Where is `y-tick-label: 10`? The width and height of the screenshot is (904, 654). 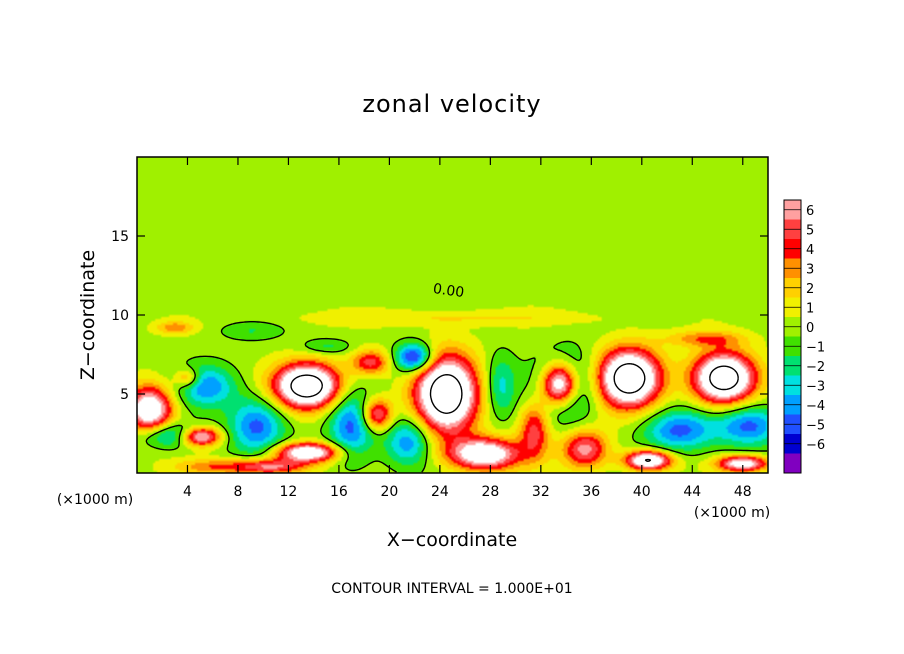 y-tick-label: 10 is located at coordinates (120, 316).